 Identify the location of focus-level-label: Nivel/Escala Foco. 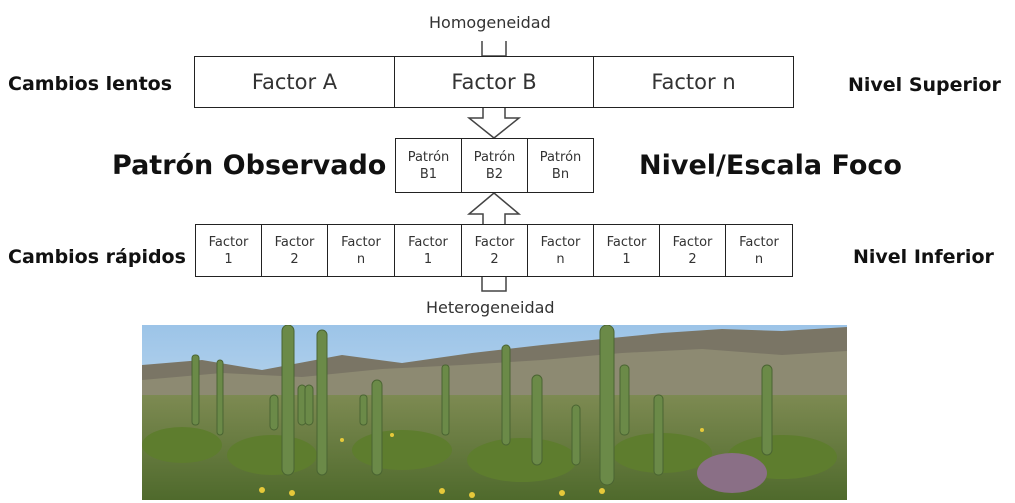
(770, 165).